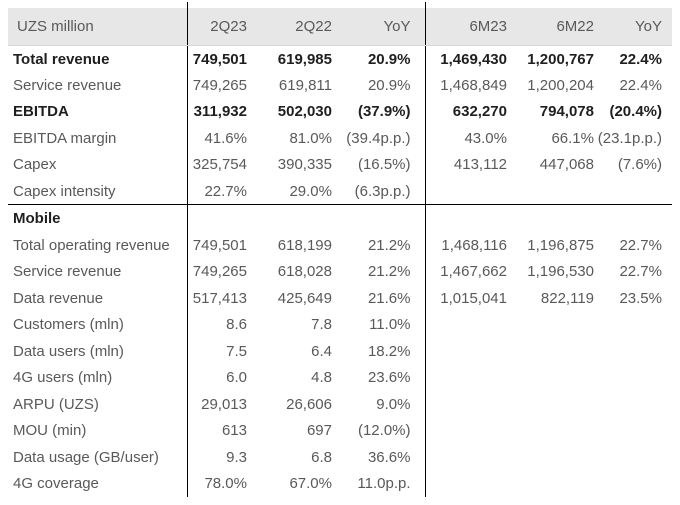 The image size is (680, 505). Describe the element at coordinates (567, 298) in the screenshot. I see `value-cell: 822,119` at that location.